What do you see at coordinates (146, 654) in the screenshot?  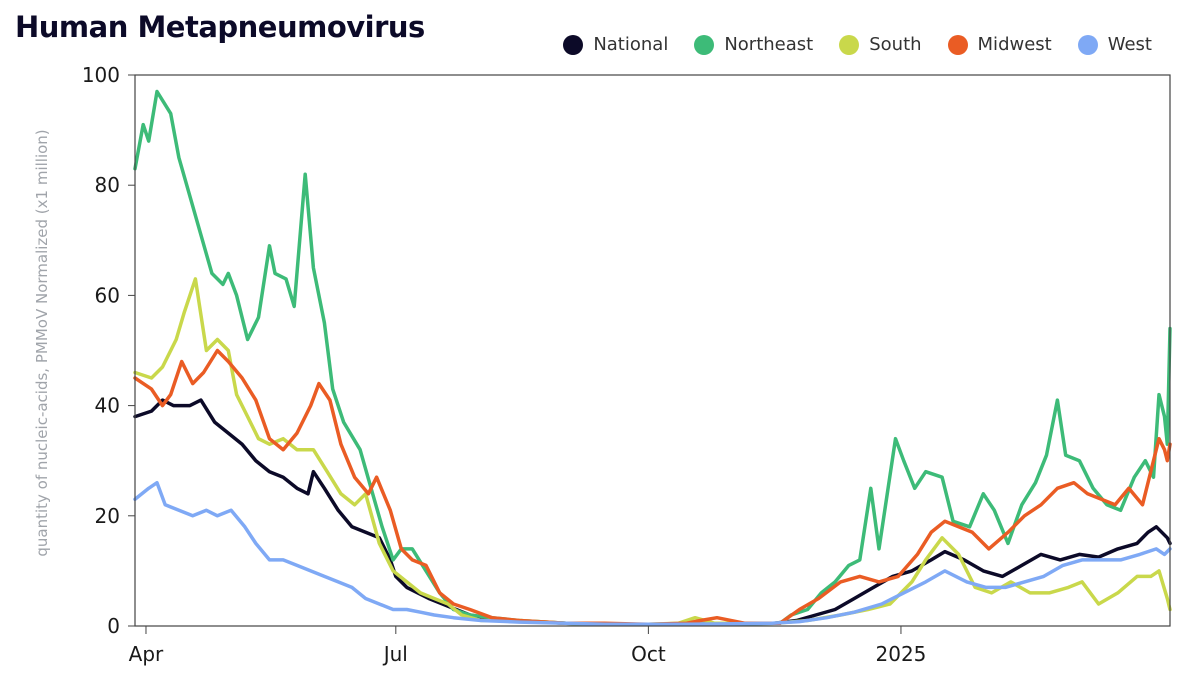 I see `x-tick-label: Apr` at bounding box center [146, 654].